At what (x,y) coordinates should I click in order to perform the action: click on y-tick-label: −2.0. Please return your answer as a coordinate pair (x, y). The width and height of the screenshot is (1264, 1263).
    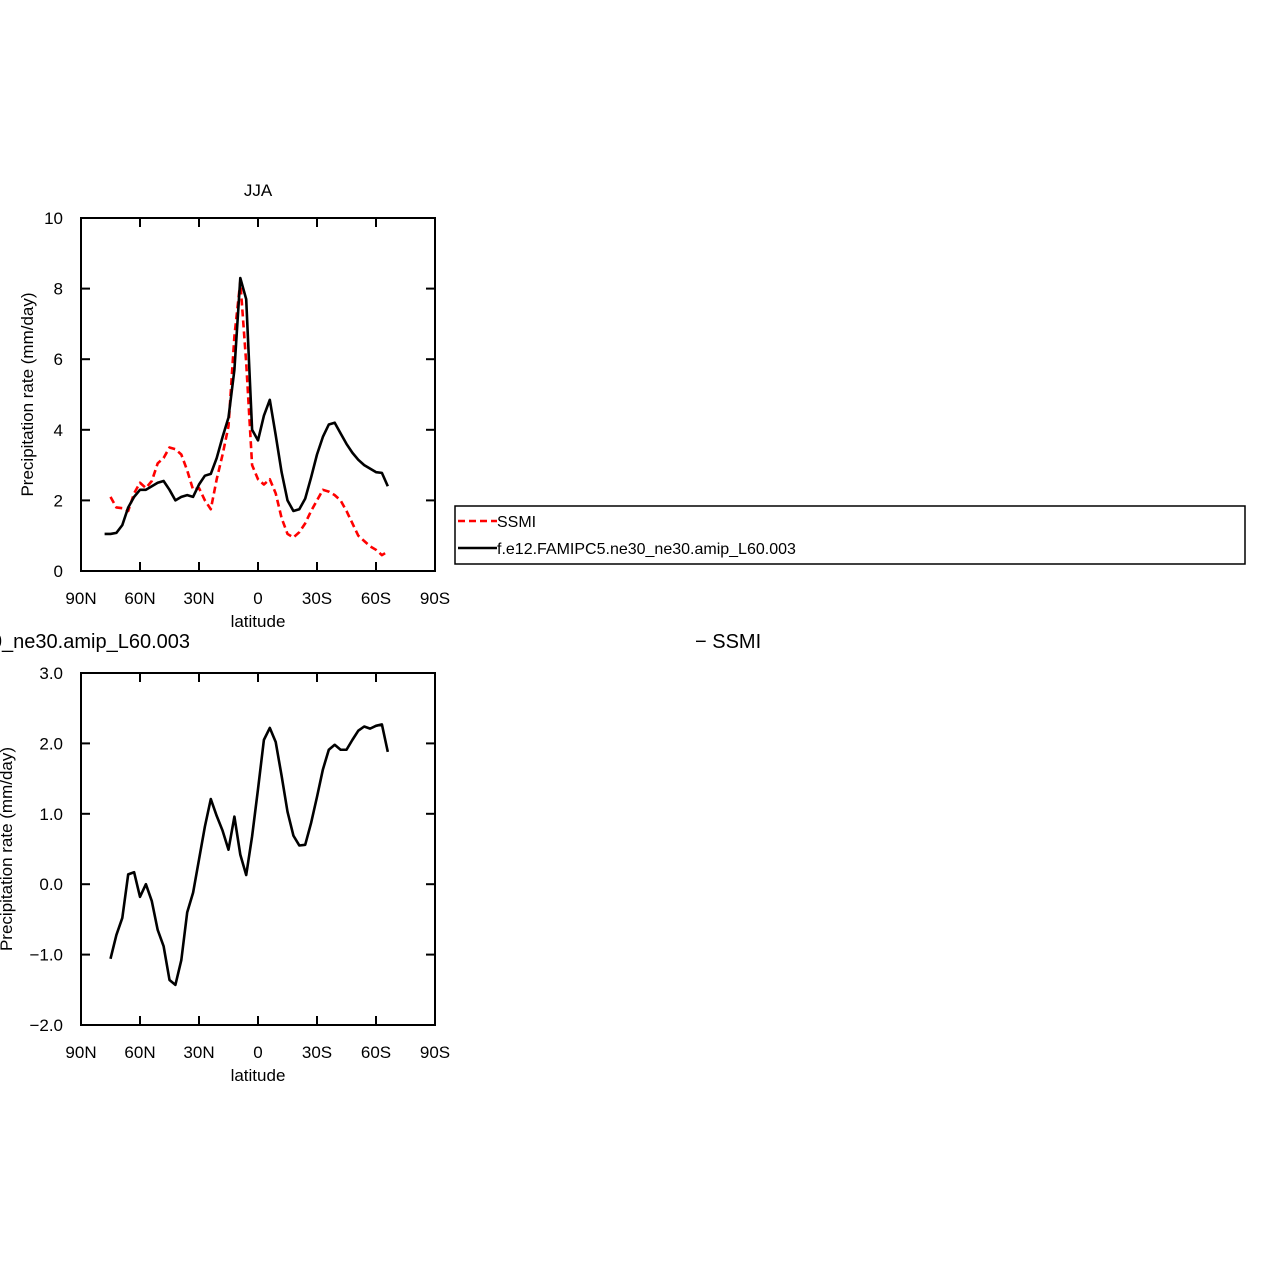
    Looking at the image, I should click on (46, 1025).